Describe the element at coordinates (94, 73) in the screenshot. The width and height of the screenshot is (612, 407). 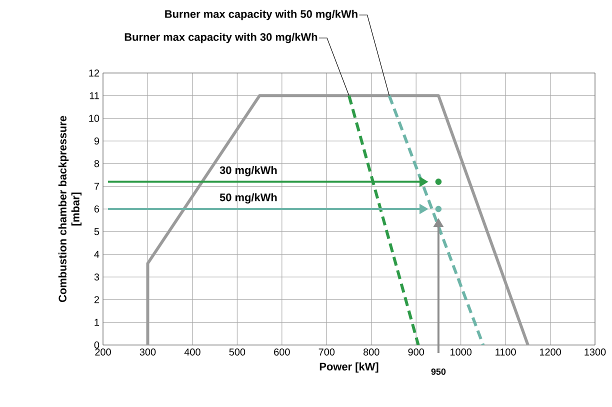
I see `y-tick-label: 12` at that location.